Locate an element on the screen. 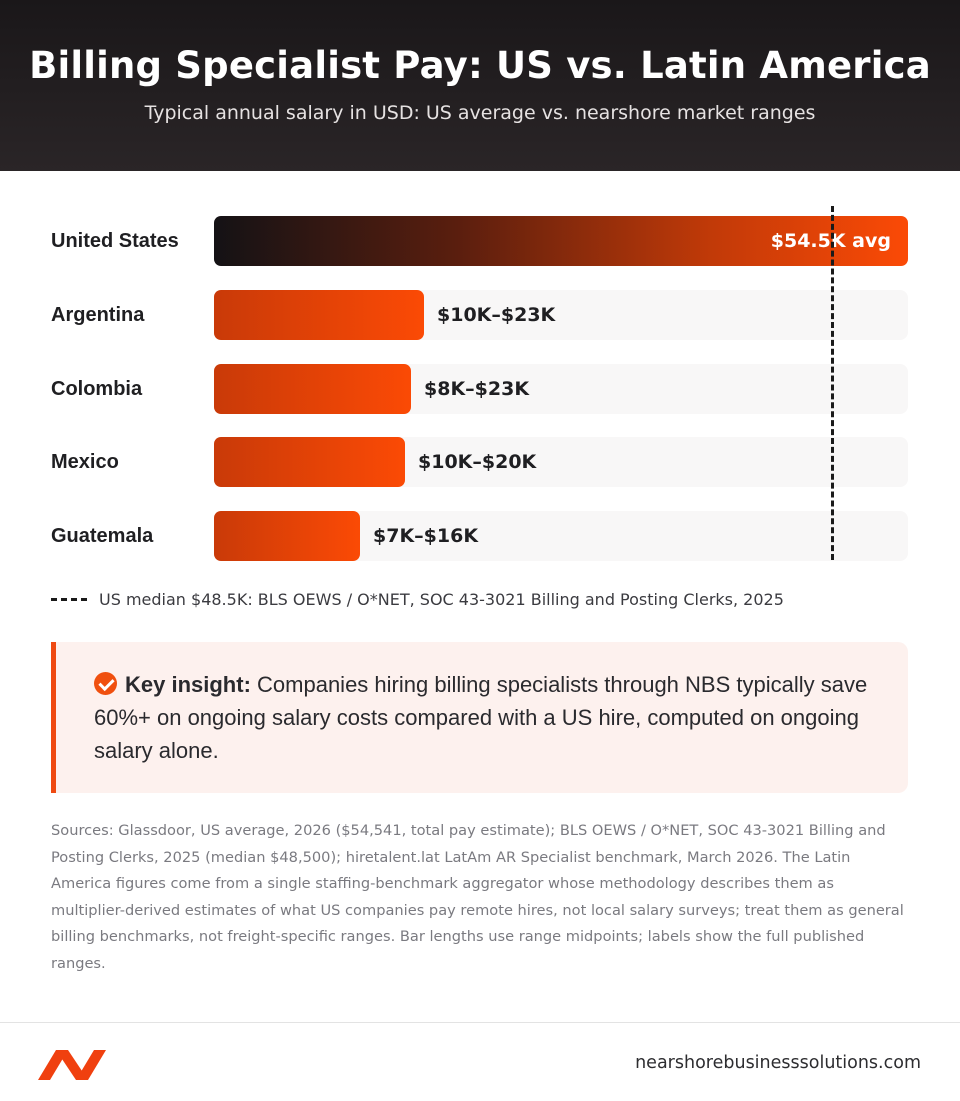 This screenshot has width=960, height=1101. nbs-logo-icon is located at coordinates (72, 1065).